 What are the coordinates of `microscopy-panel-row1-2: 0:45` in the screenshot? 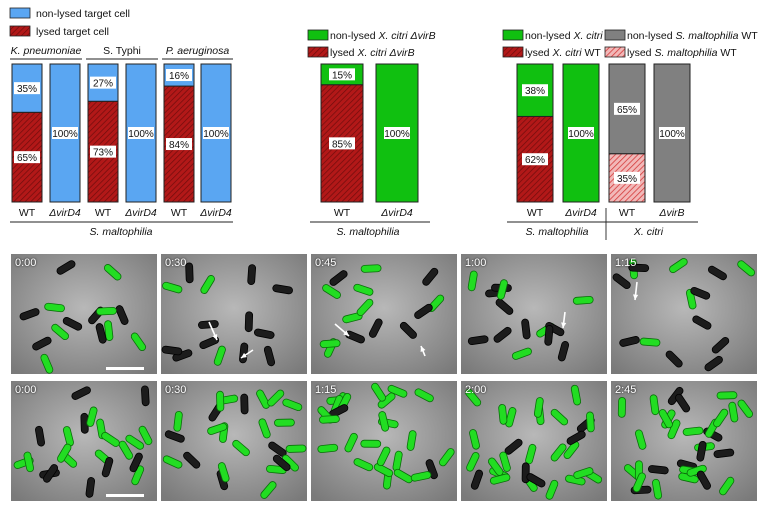 It's located at (384, 314).